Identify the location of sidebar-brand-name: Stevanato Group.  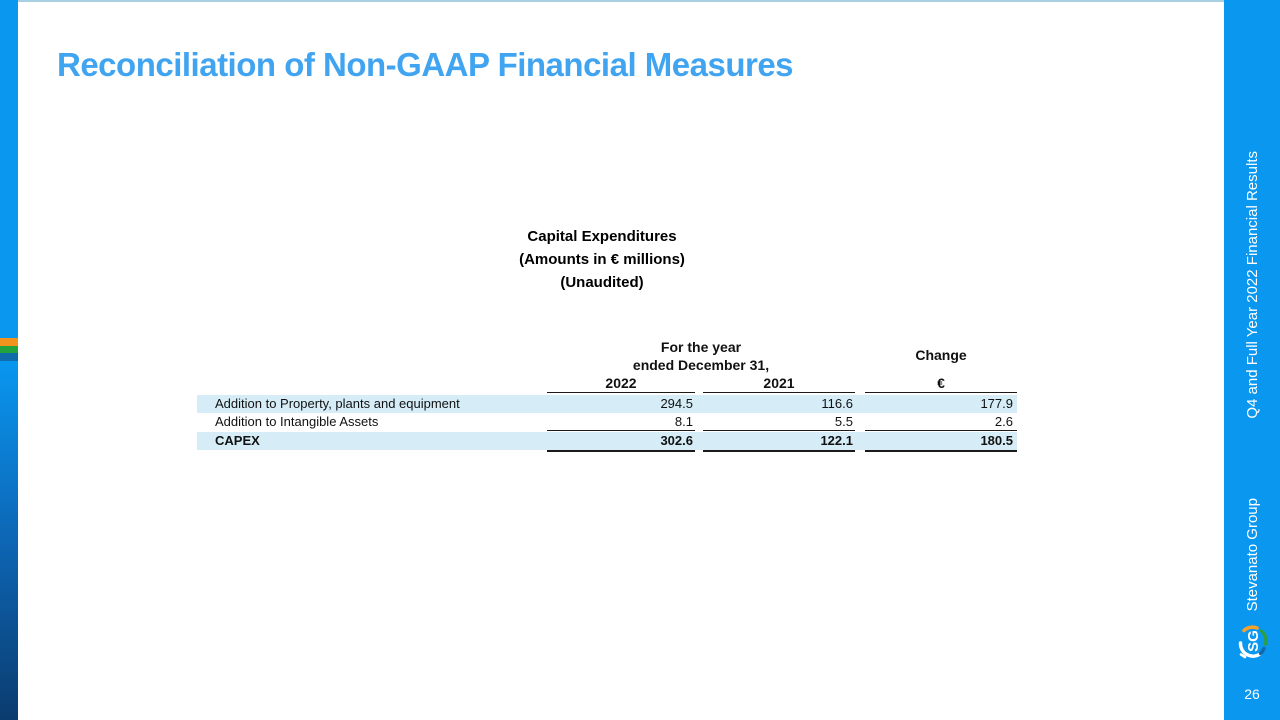
(1252, 555).